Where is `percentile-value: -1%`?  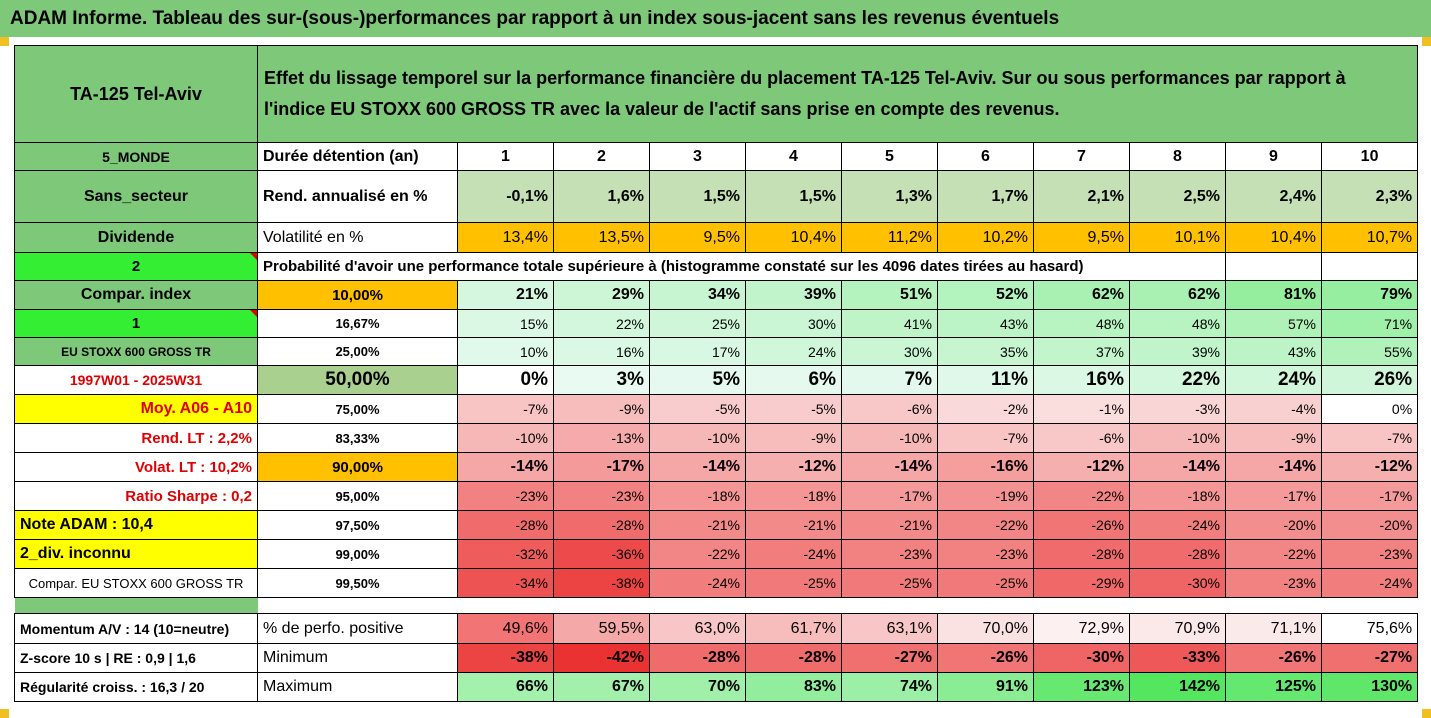 percentile-value: -1% is located at coordinates (1081, 409).